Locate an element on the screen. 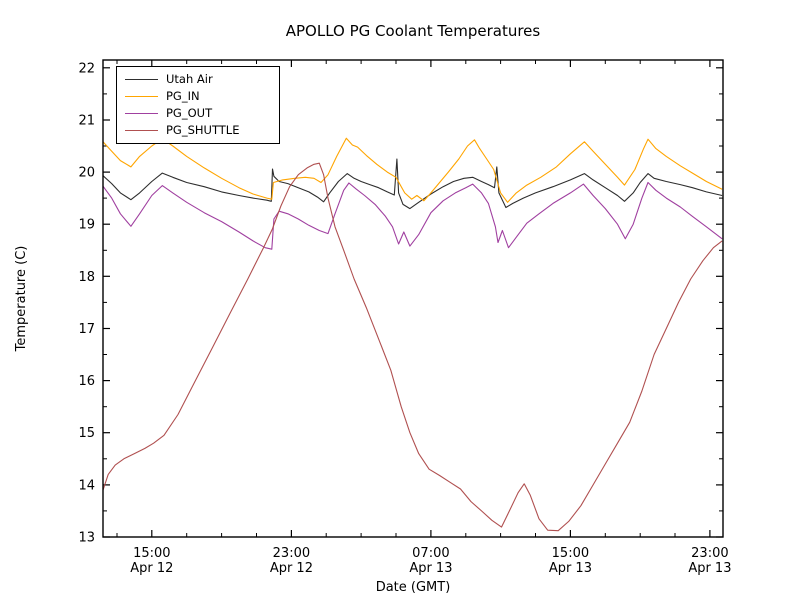  x-tick-time-label: 07:00 is located at coordinates (430, 553).